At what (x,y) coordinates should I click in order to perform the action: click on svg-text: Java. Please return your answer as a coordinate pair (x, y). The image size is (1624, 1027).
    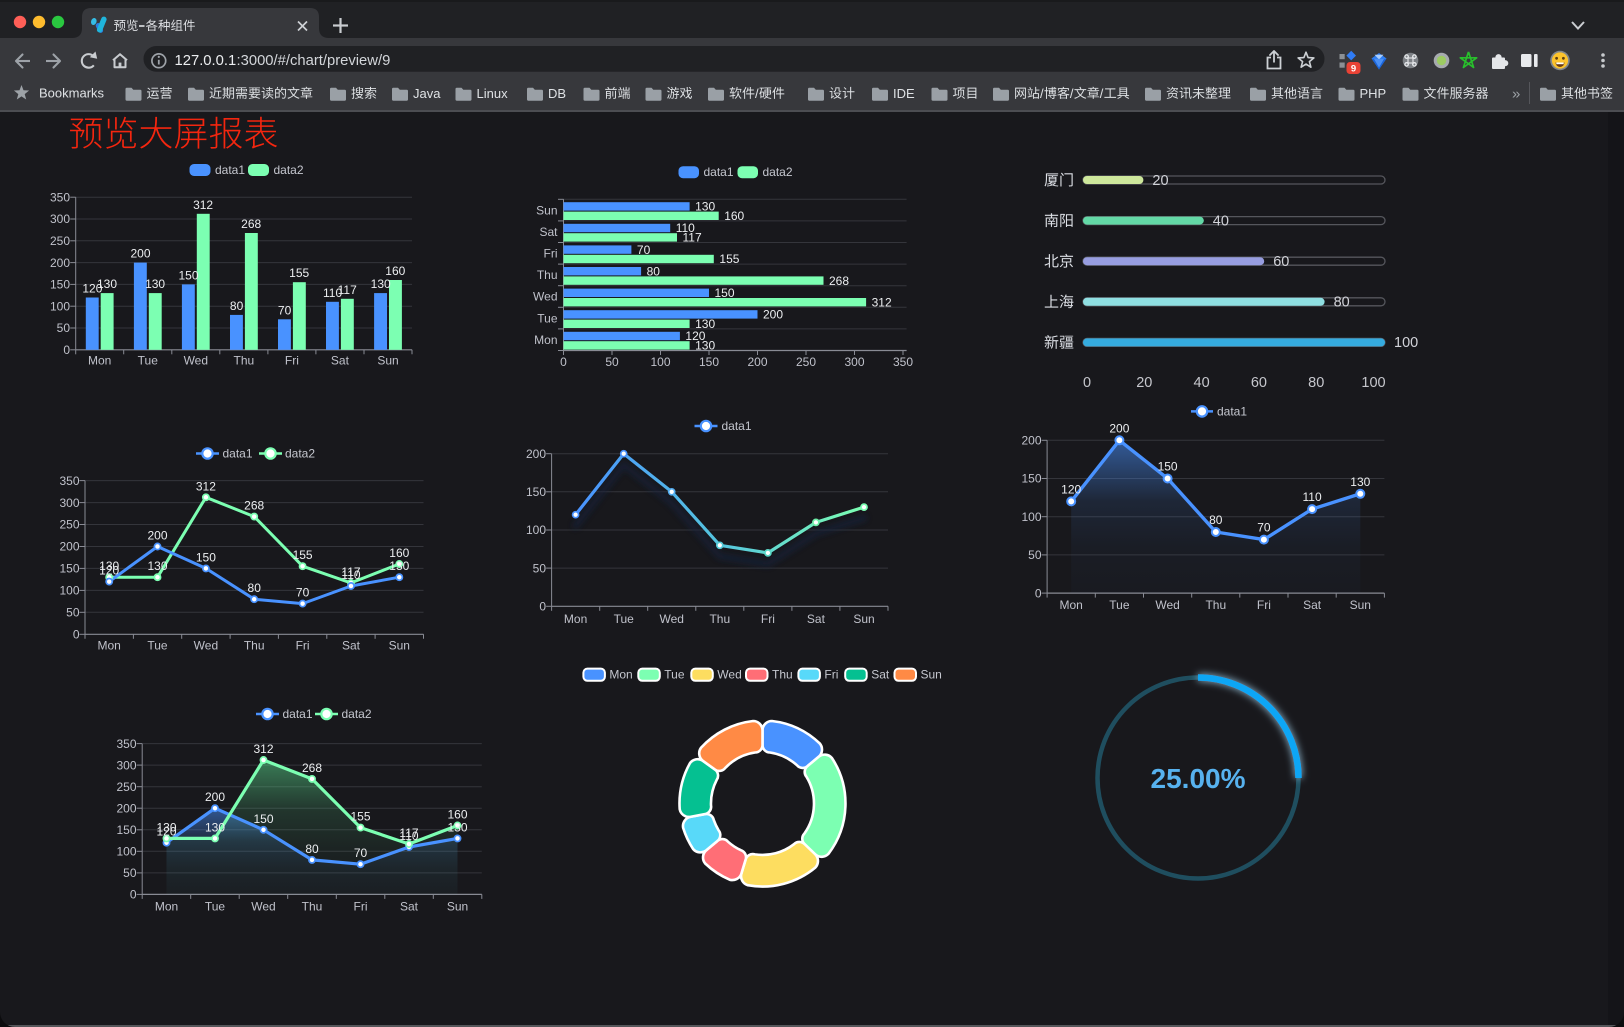
    Looking at the image, I should click on (427, 93).